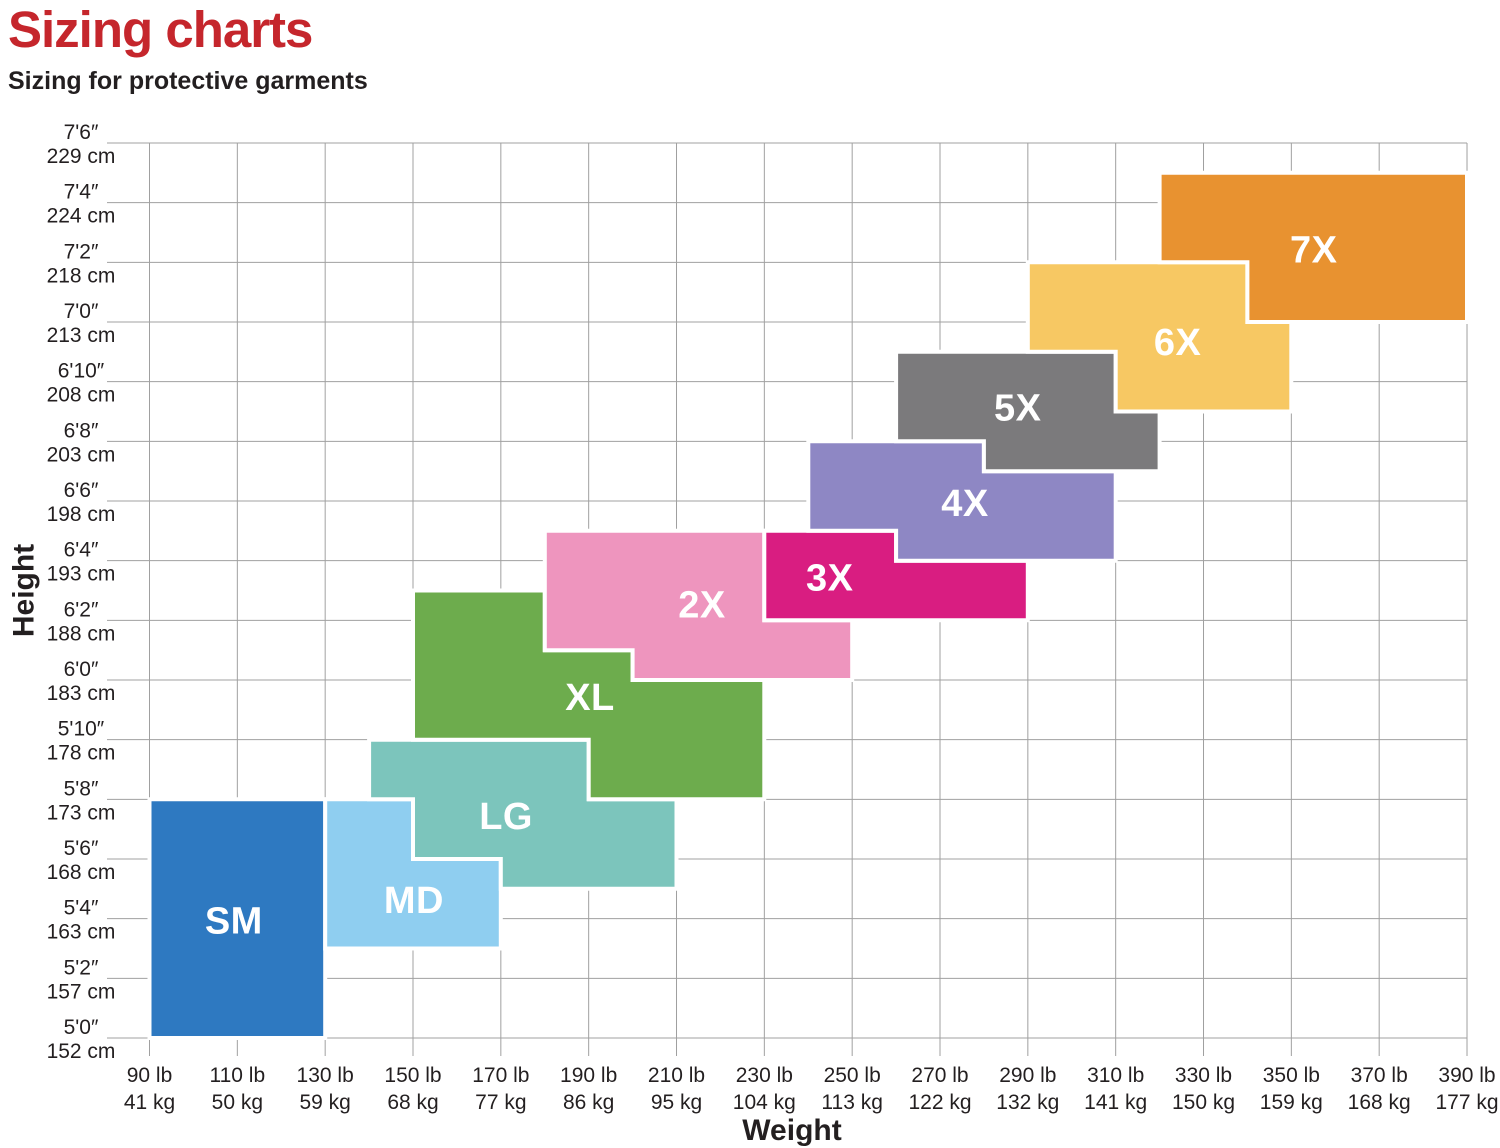 The width and height of the screenshot is (1500, 1148). What do you see at coordinates (81, 144) in the screenshot?
I see `y-tick-label: 7'6″ 229 cm` at bounding box center [81, 144].